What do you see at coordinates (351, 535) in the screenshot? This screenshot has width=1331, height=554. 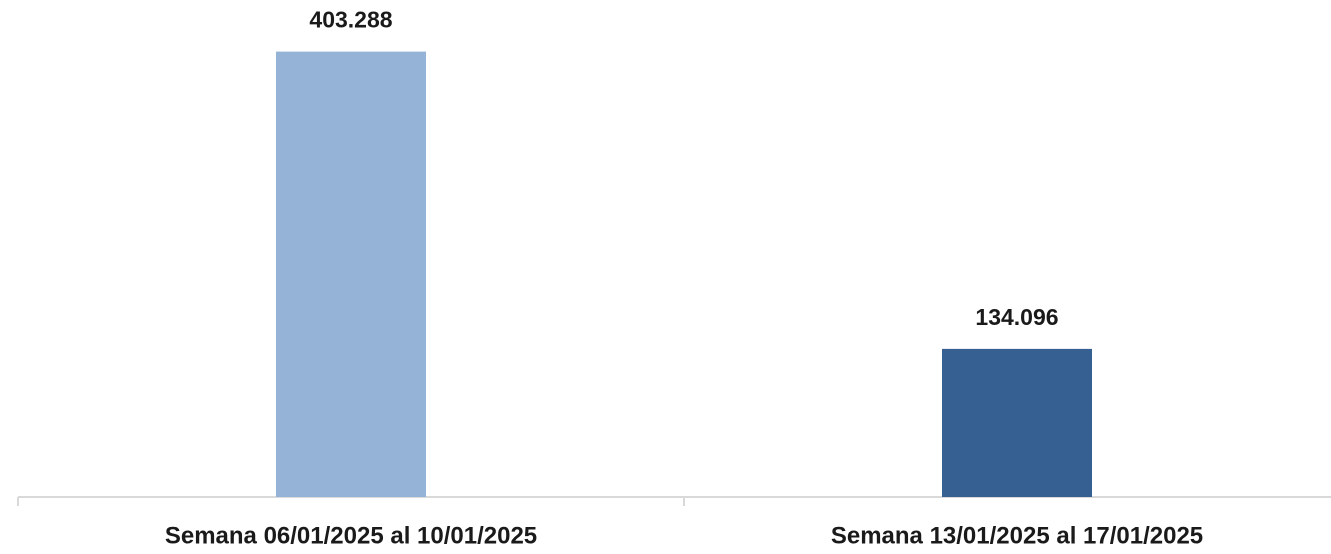 I see `x-tick-label: Semana 06/01/2025 al 10/01/2025` at bounding box center [351, 535].